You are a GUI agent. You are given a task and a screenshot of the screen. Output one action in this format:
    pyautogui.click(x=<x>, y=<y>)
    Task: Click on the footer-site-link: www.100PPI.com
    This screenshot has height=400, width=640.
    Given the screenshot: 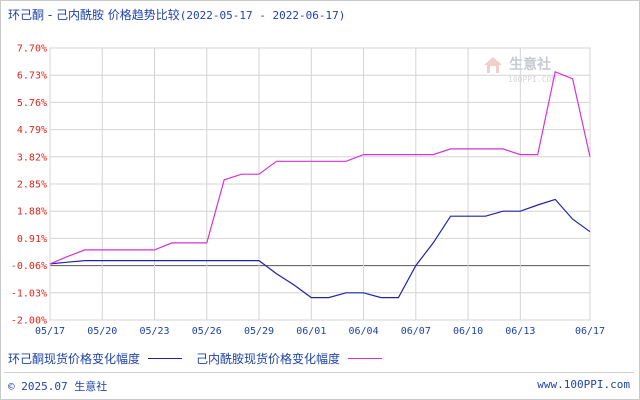 What is the action you would take?
    pyautogui.click(x=583, y=384)
    